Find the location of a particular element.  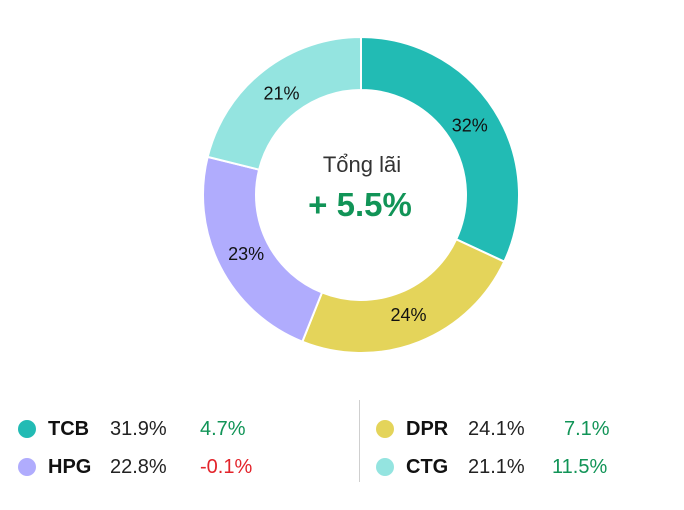

legend-change: -0.1% is located at coordinates (226, 466).